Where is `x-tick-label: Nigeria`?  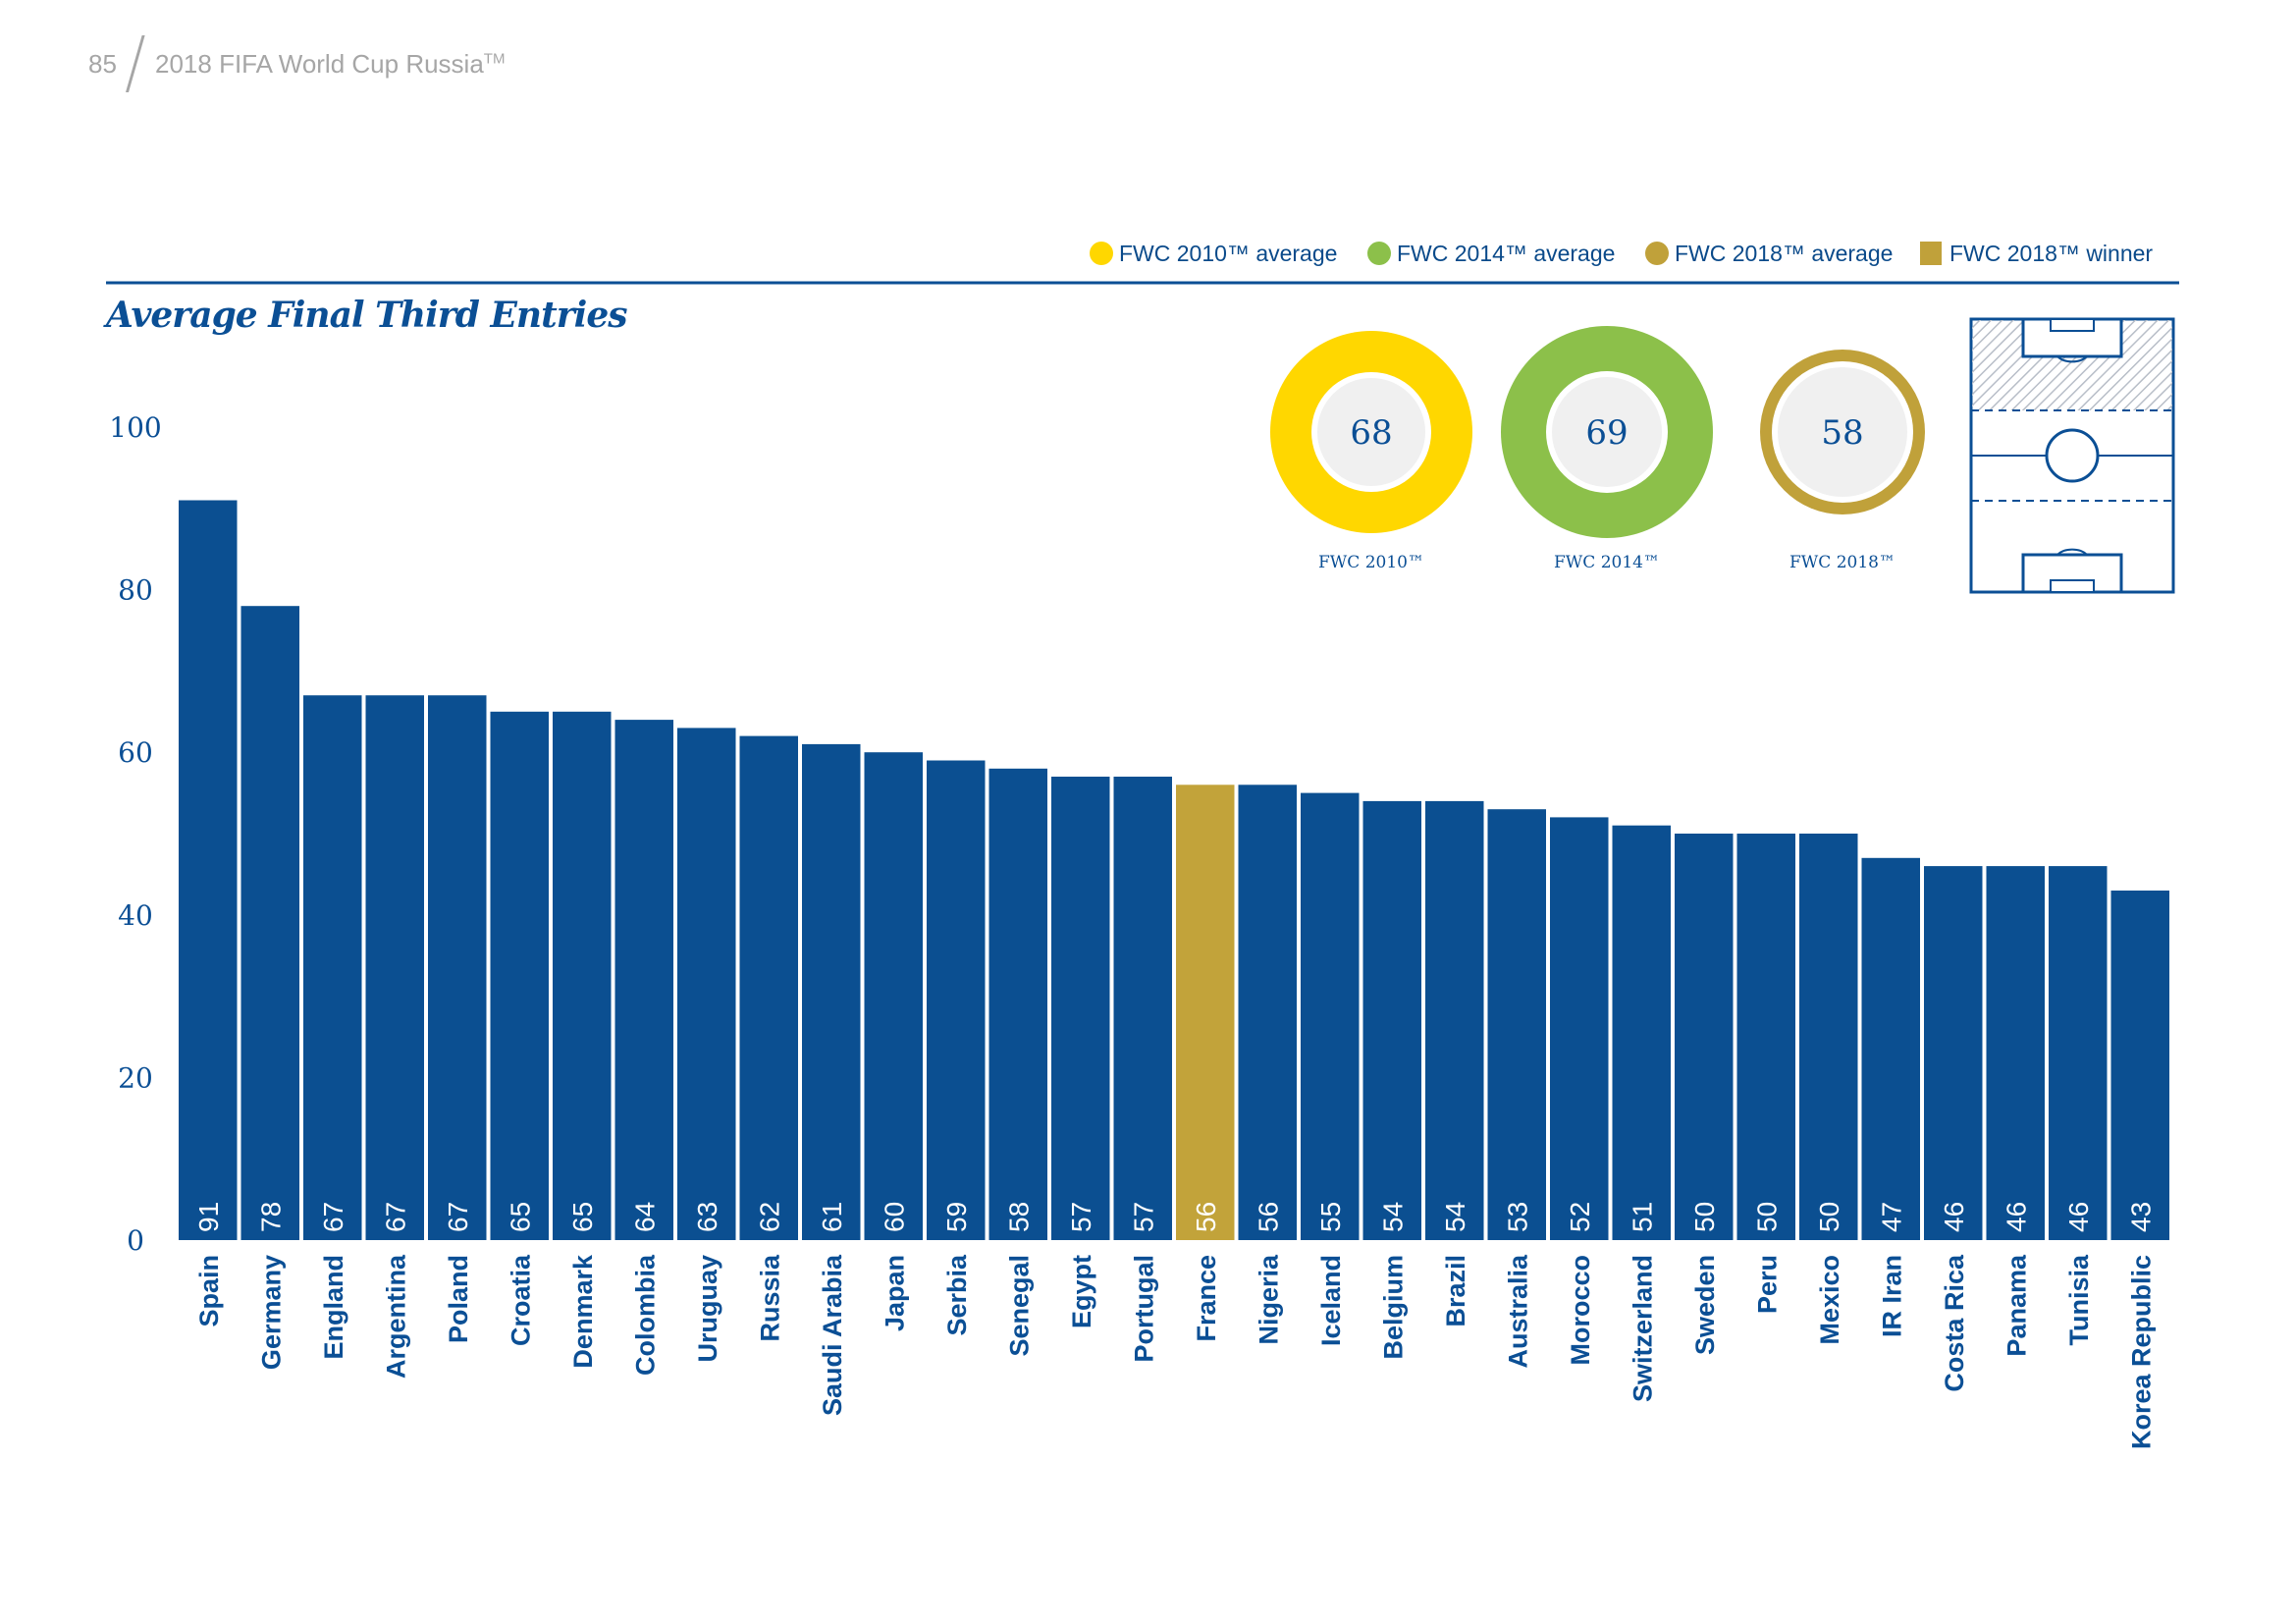 x-tick-label: Nigeria is located at coordinates (1268, 1299).